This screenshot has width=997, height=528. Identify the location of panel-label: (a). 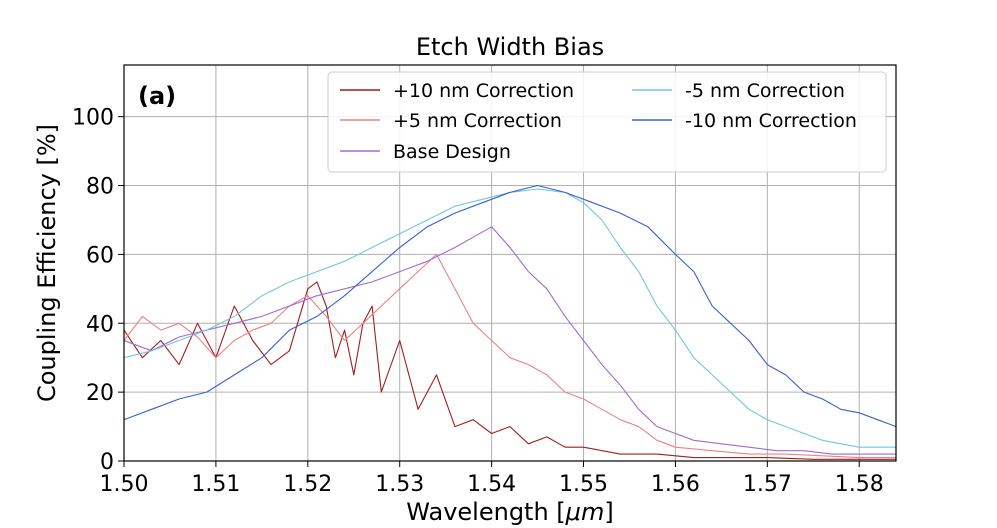
(157, 96).